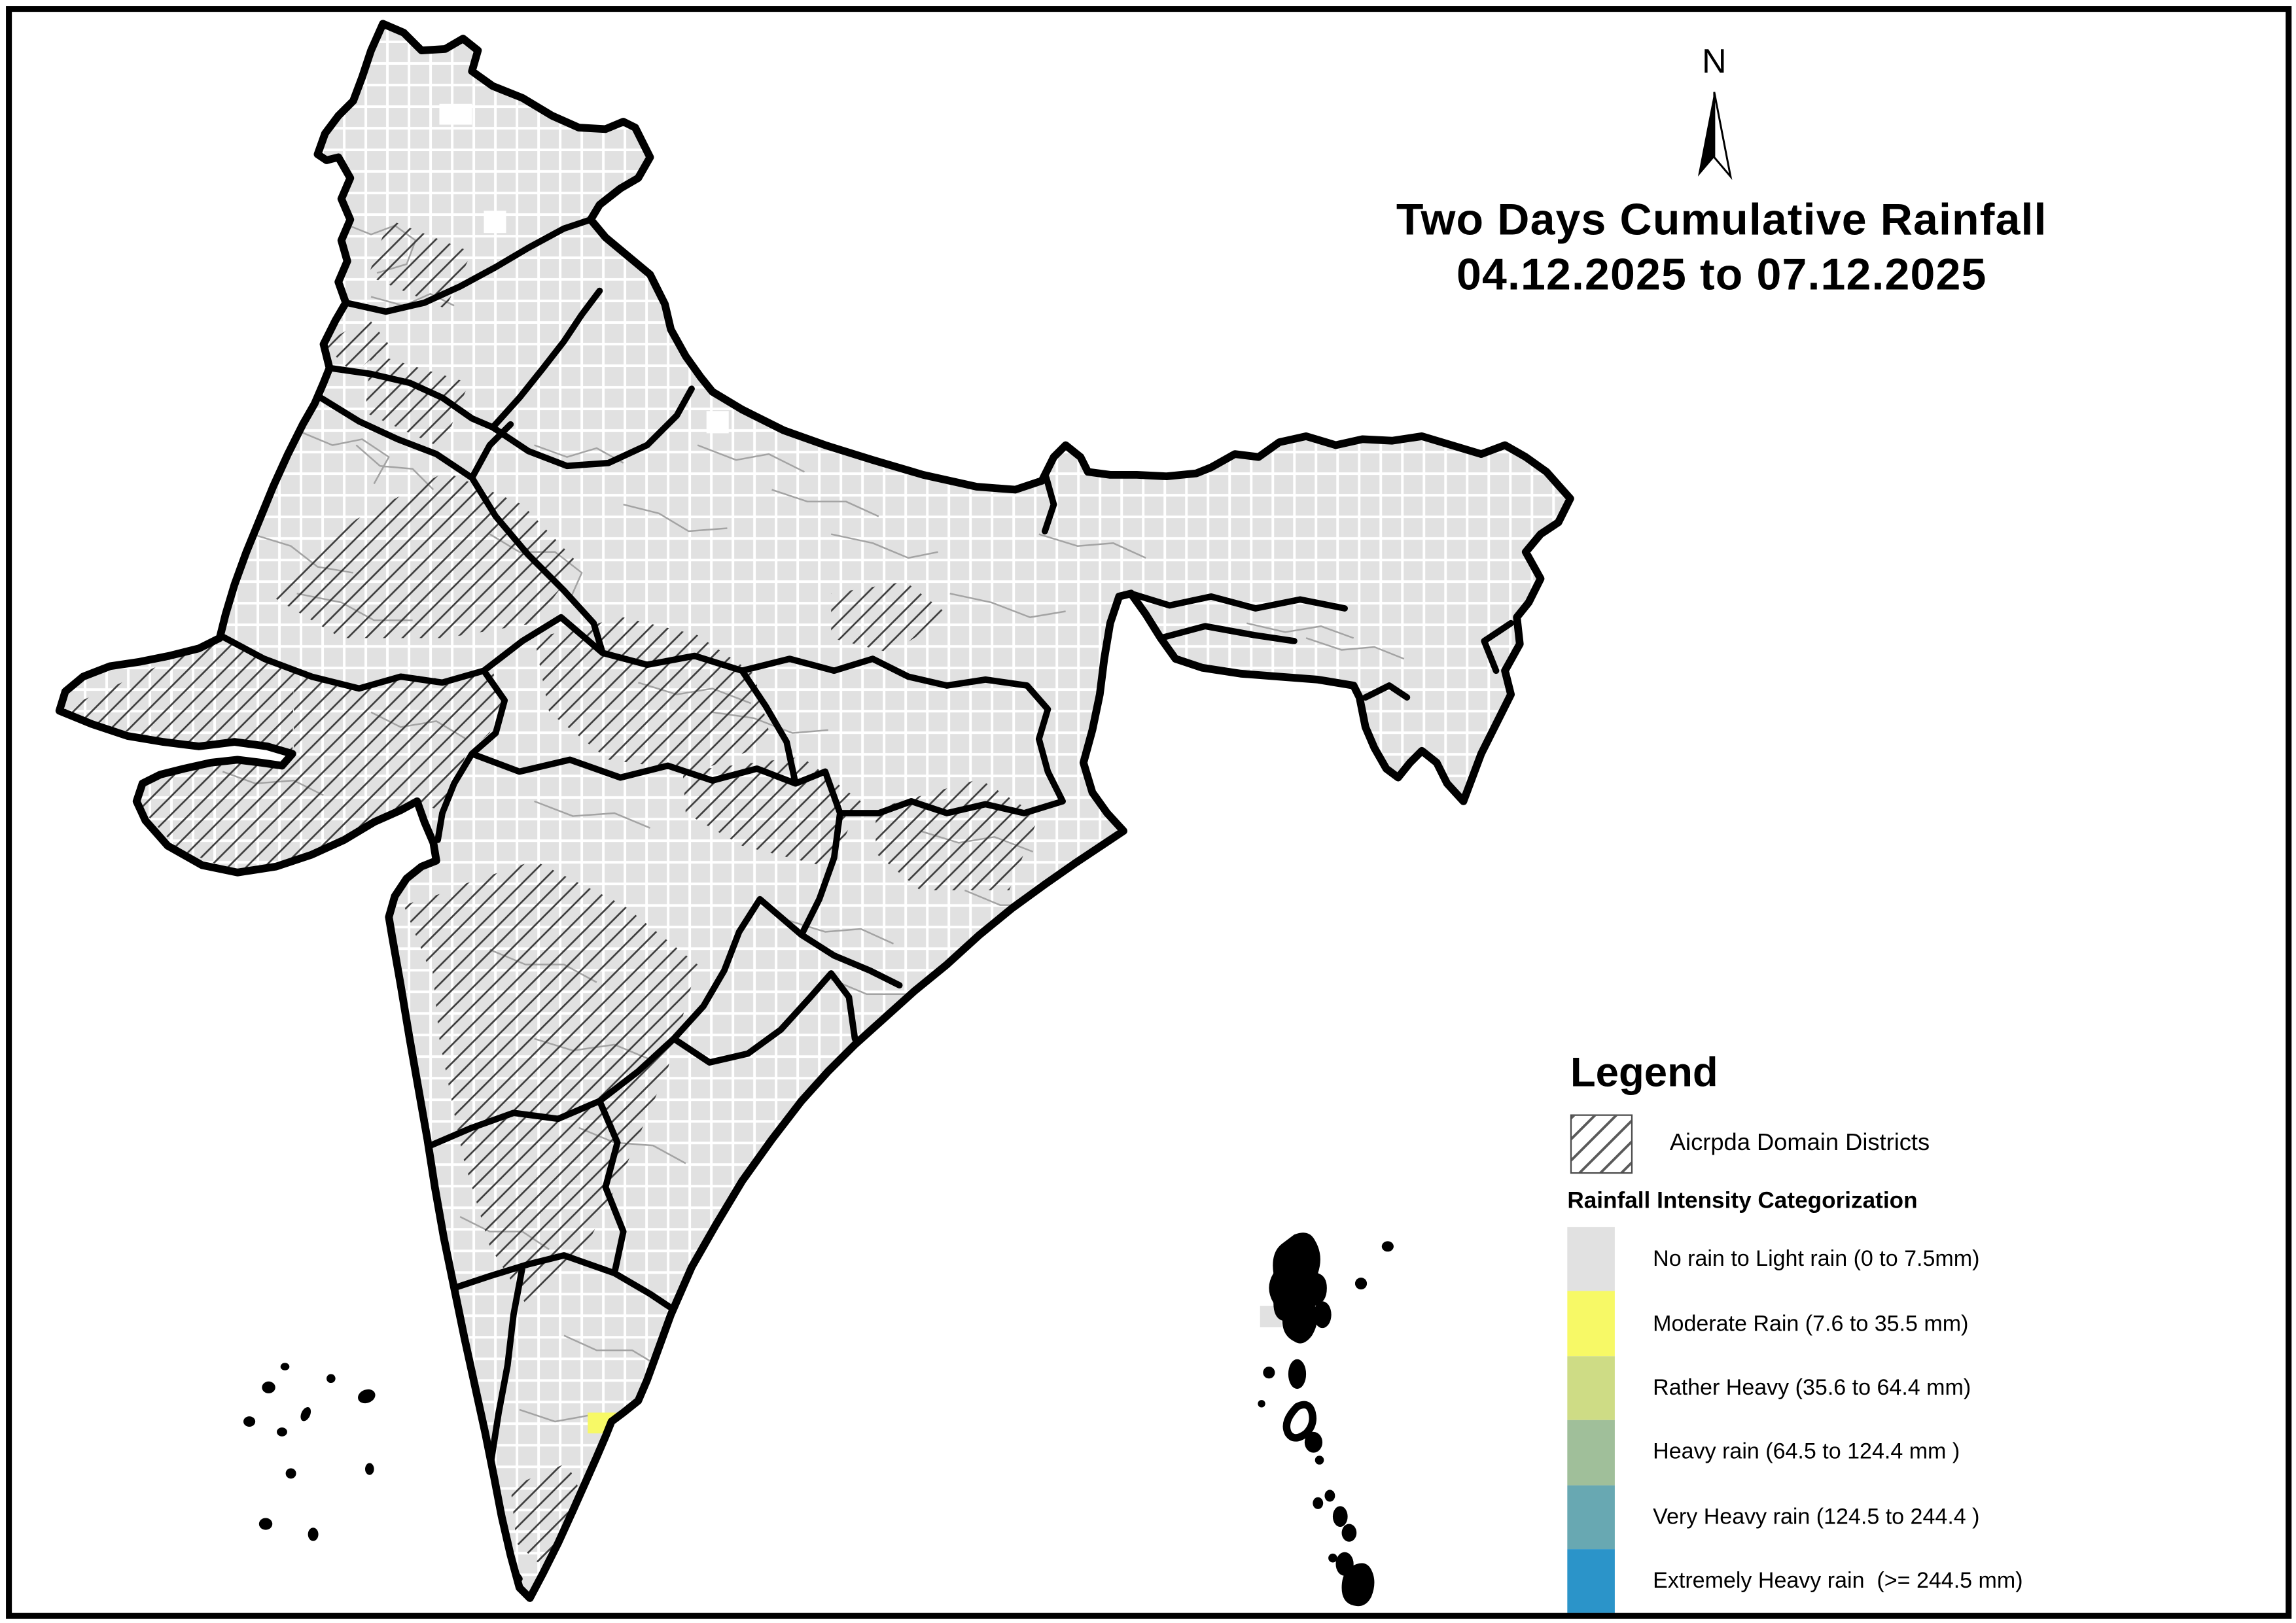 The image size is (2296, 1623). What do you see at coordinates (1644, 1073) in the screenshot?
I see `legend-heading: Legend` at bounding box center [1644, 1073].